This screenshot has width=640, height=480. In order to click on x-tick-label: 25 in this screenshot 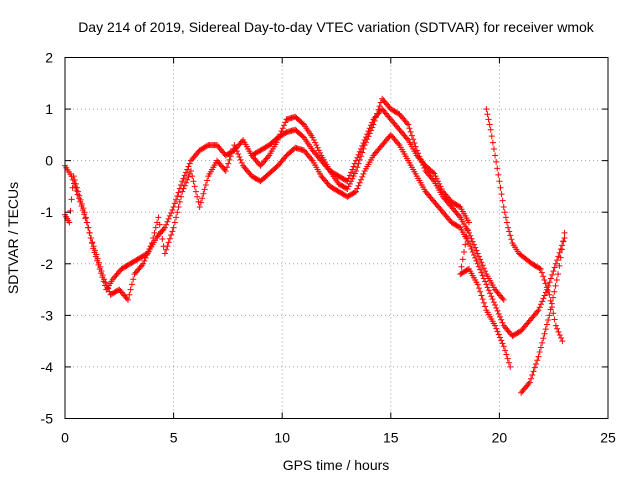, I will do `click(608, 438)`.